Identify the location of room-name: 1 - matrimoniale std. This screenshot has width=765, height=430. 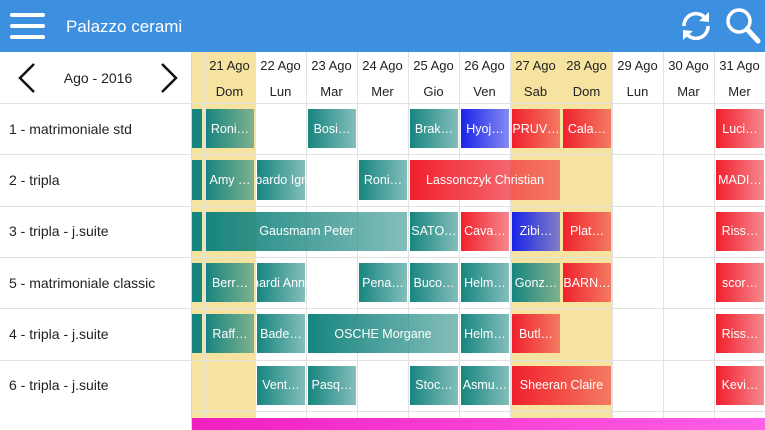
(70, 128).